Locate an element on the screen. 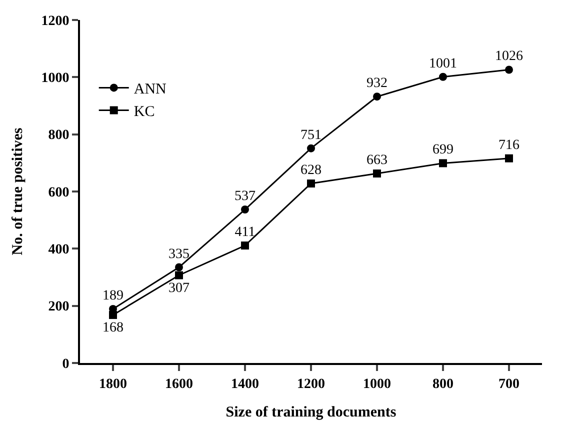 Image resolution: width=562 pixels, height=433 pixels. x-tick-label: 1800 is located at coordinates (113, 384).